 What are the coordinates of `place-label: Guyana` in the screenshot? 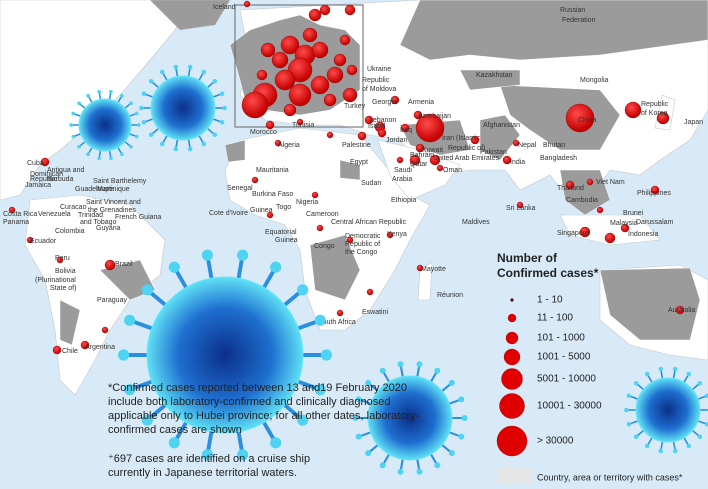 It's located at (108, 228).